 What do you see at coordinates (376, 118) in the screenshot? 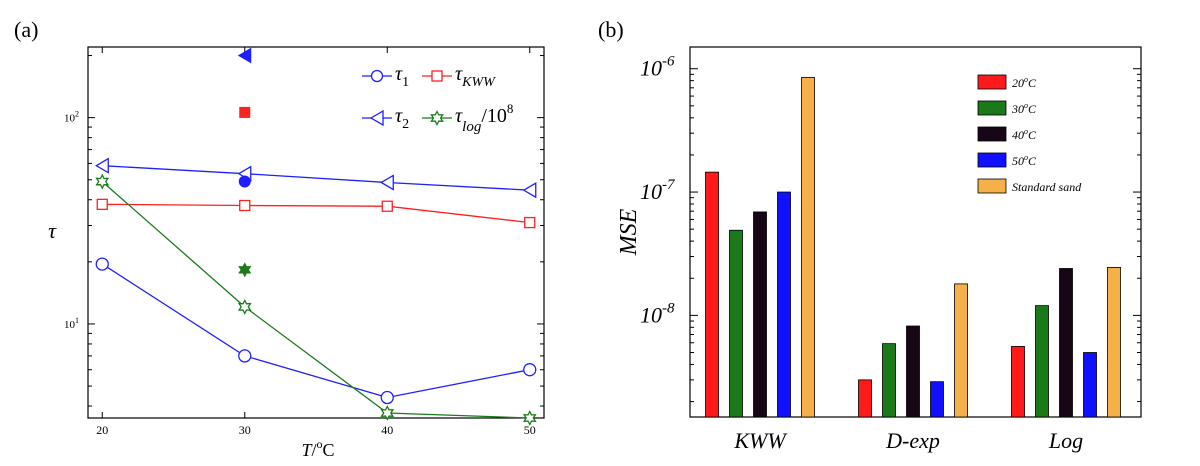
I see `legend-triangle-marker` at bounding box center [376, 118].